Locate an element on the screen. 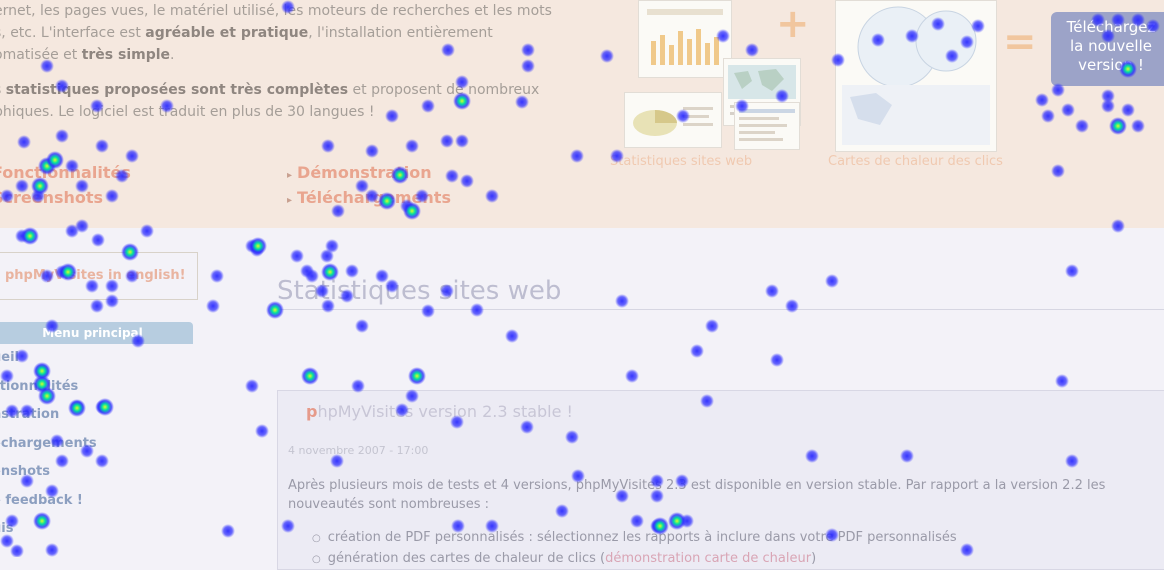  english-version-link: phpMyVisites in english! is located at coordinates (99, 276).